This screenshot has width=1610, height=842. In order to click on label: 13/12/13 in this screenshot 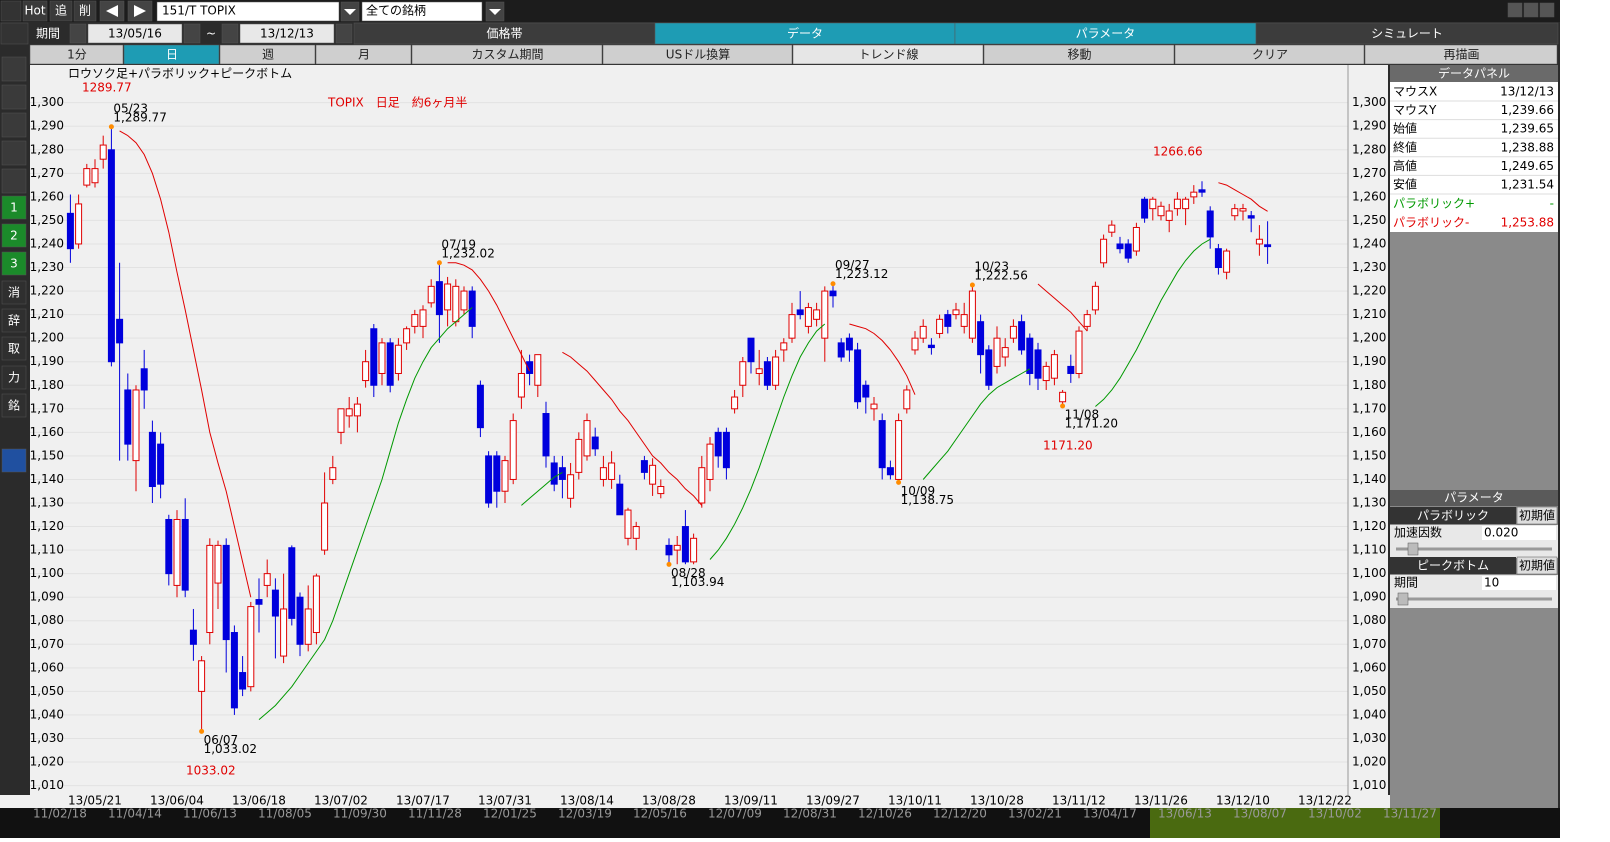, I will do `click(287, 34)`.